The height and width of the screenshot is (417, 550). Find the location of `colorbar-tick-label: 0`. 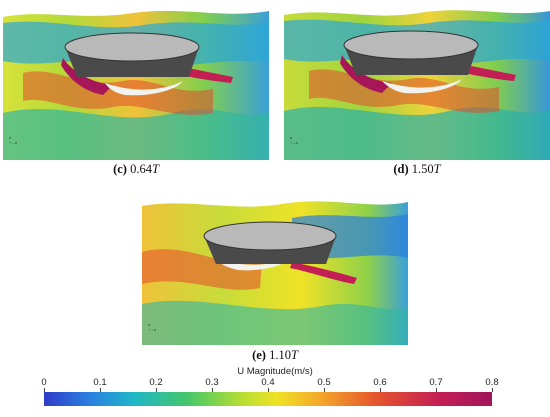

colorbar-tick-label: 0 is located at coordinates (44, 382).